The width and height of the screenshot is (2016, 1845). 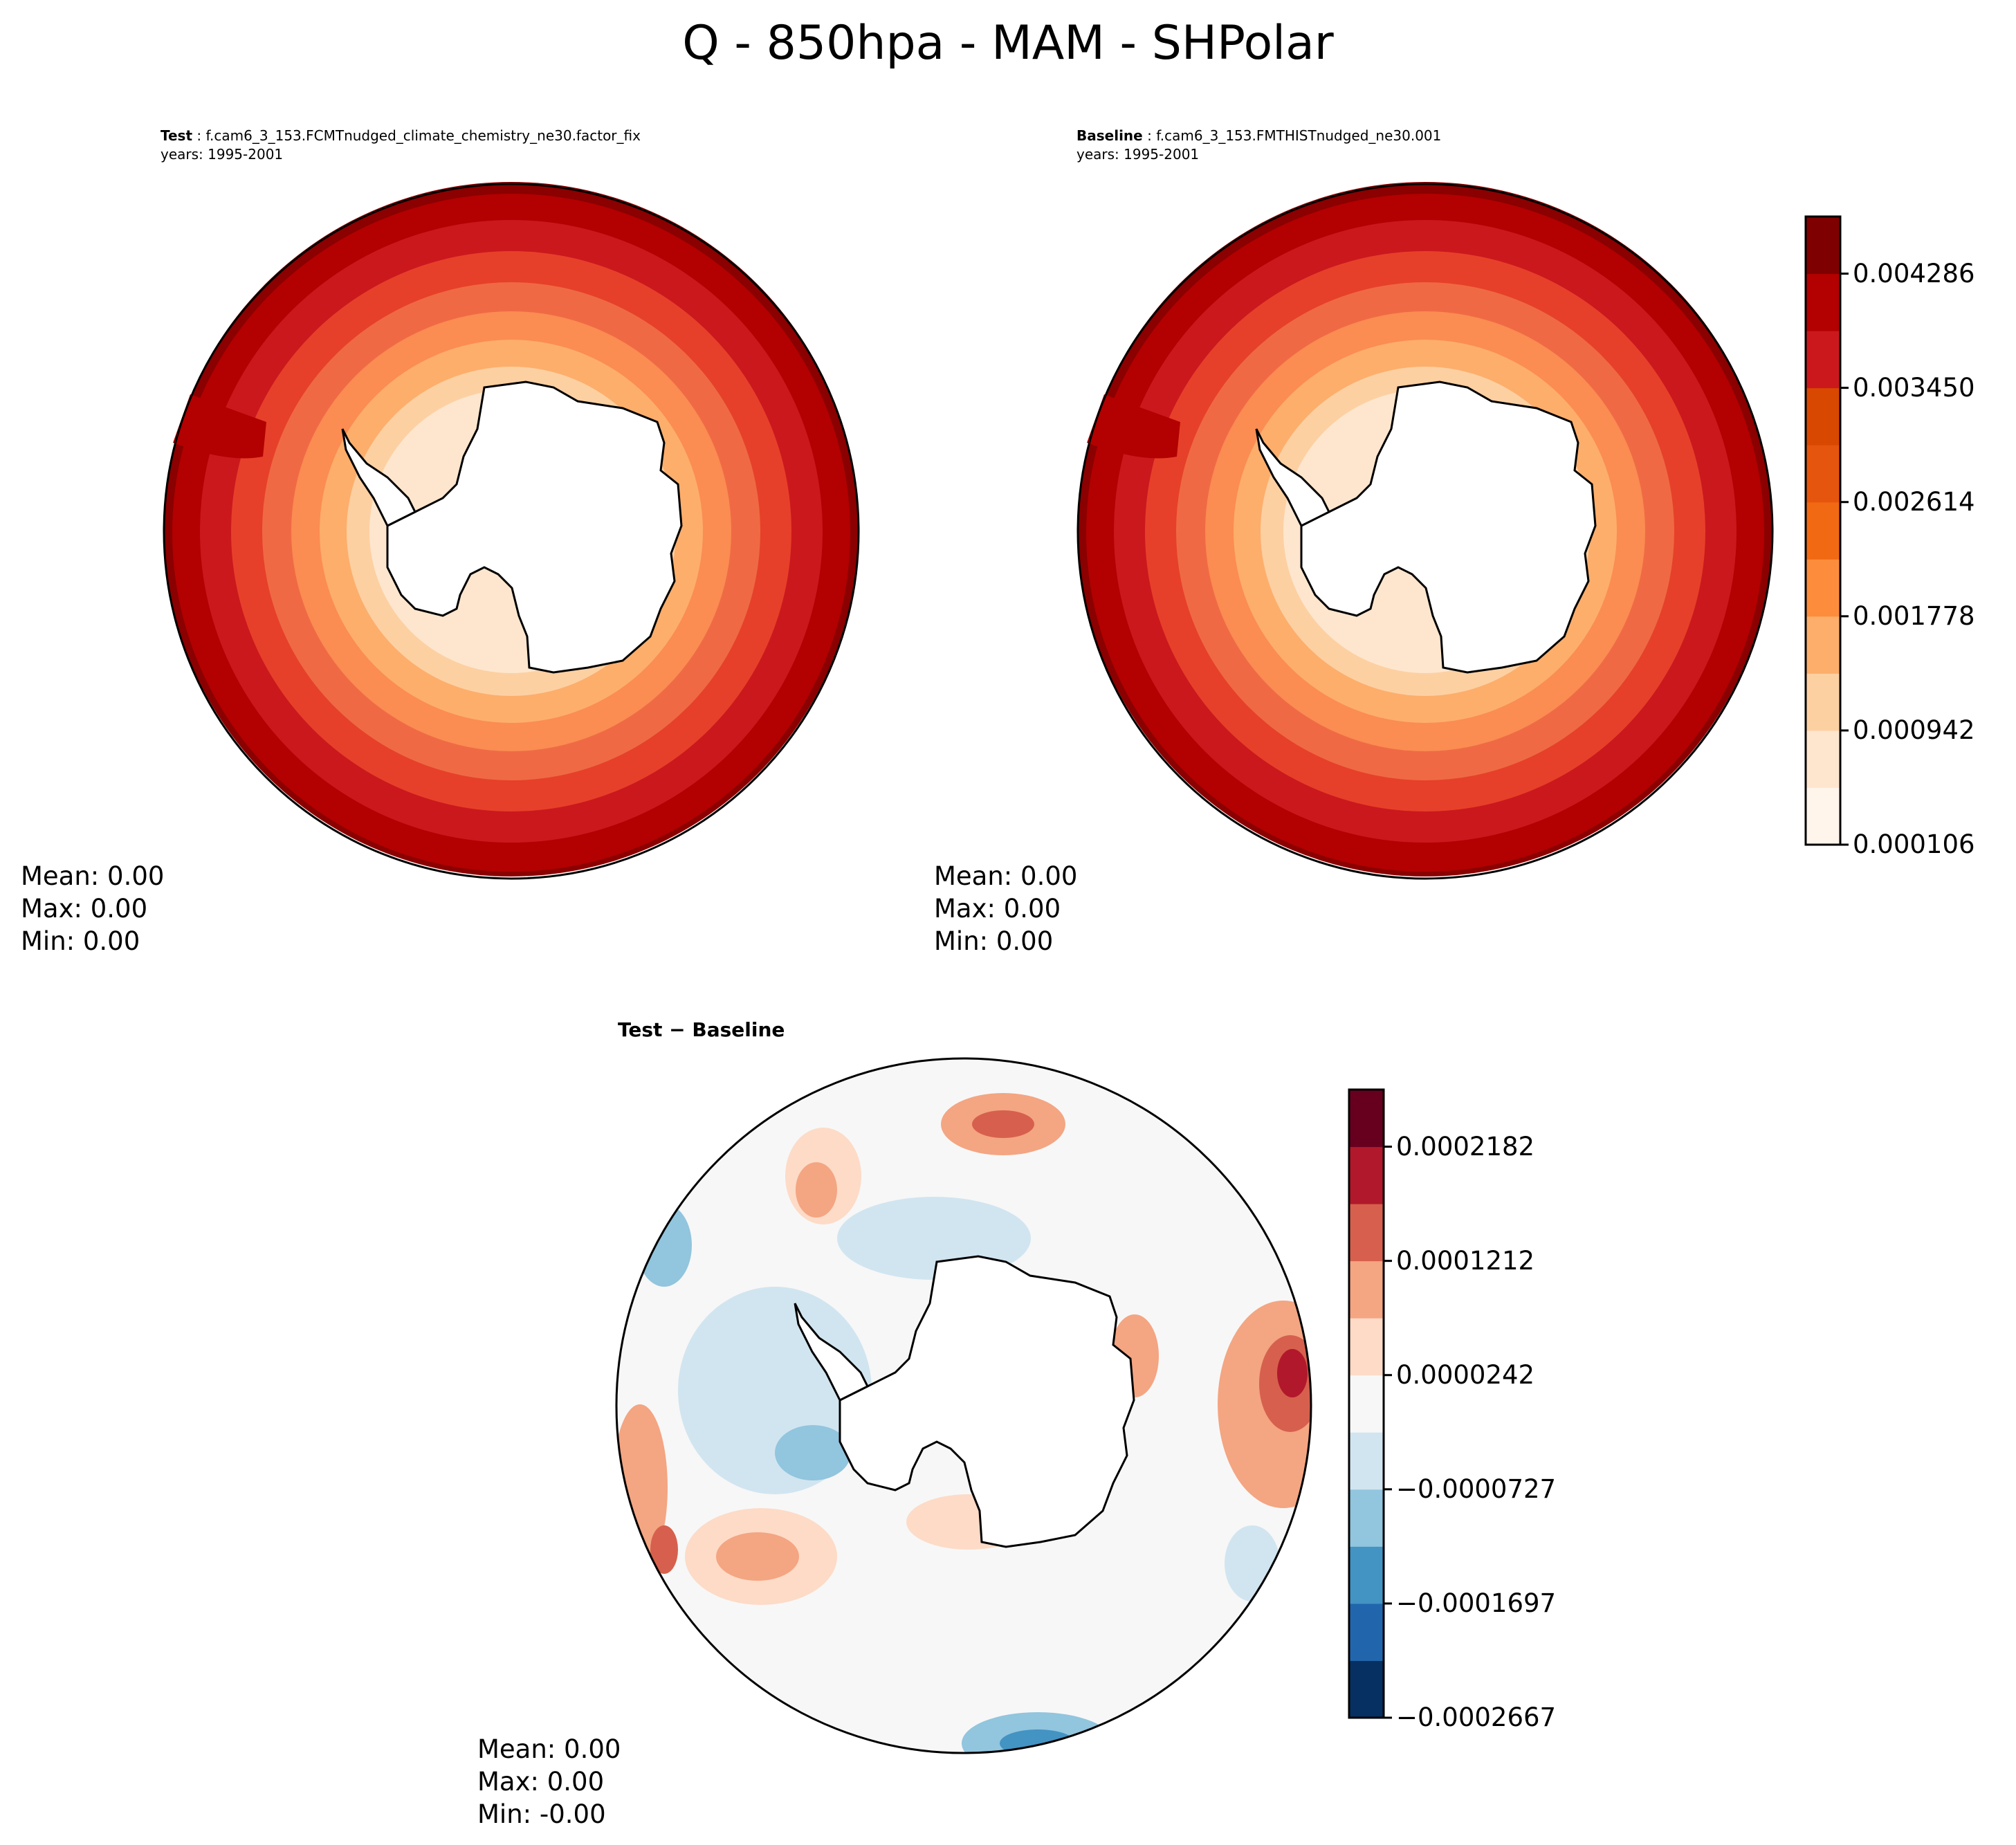 I want to click on diff-map-border, so click(x=963, y=1405).